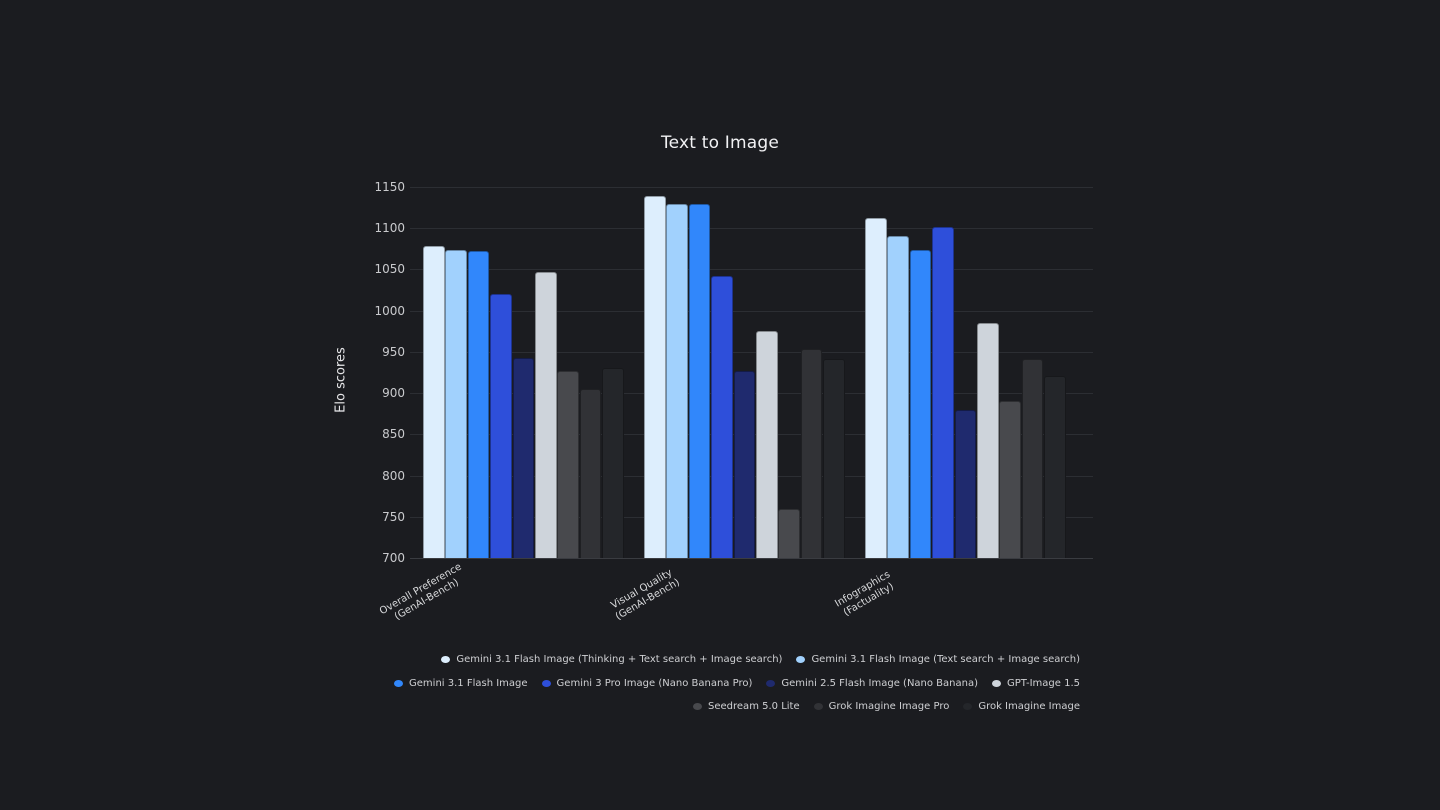 The image size is (1440, 810). I want to click on legend-item: Gemini 2.5 Flash Image (Nano Banana), so click(872, 683).